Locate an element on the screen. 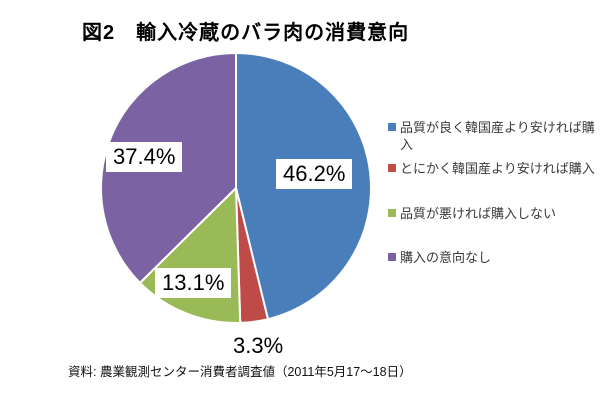 This screenshot has width=616, height=415. data-label-slice-2: 3.3% is located at coordinates (258, 345).